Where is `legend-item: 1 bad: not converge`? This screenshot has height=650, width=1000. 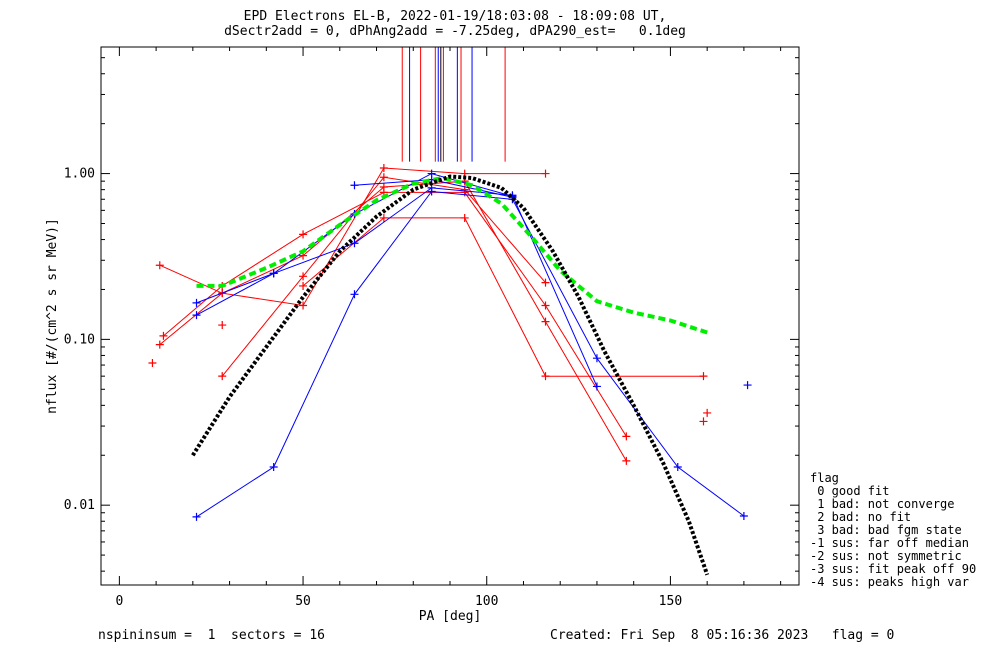 legend-item: 1 bad: not converge is located at coordinates (882, 504).